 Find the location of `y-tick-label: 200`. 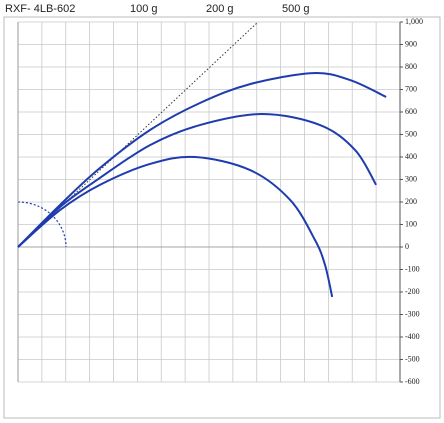

y-tick-label: 200 is located at coordinates (411, 201).